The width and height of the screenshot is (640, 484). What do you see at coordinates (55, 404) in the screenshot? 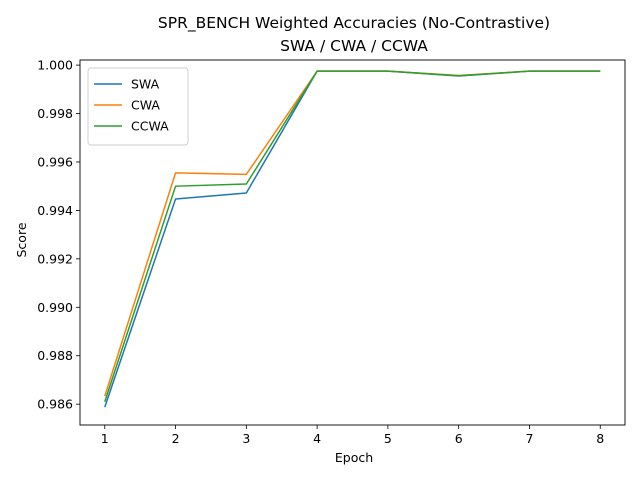
I see `y-tick-label: 0.986` at bounding box center [55, 404].